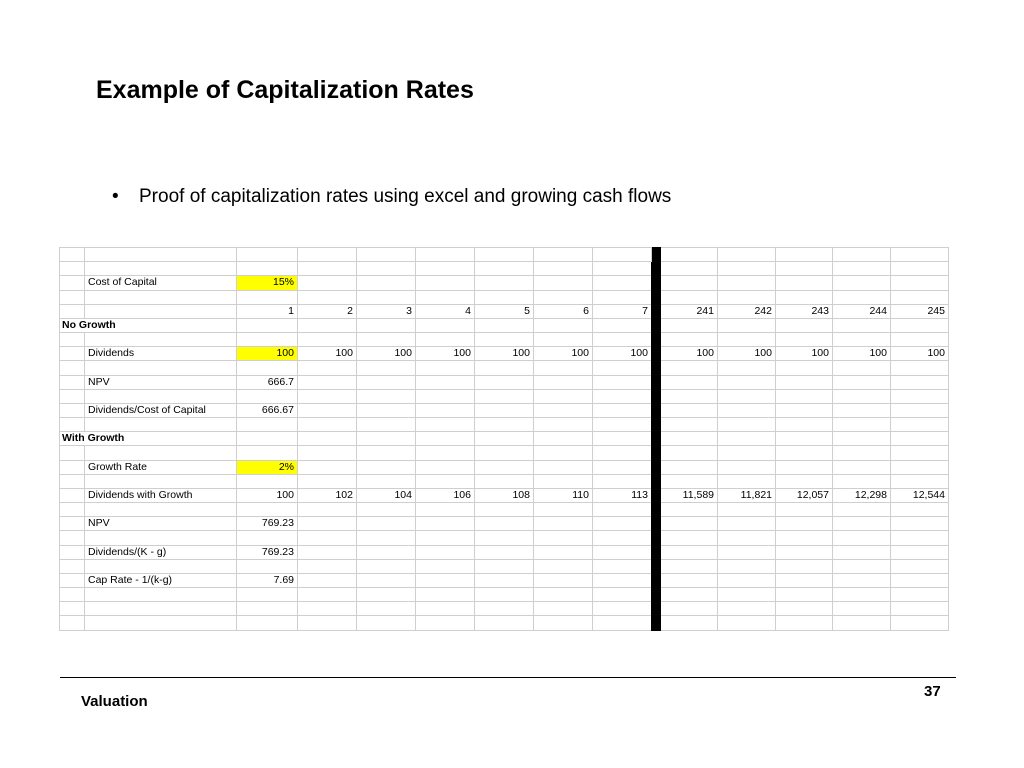 The height and width of the screenshot is (768, 1024). Describe the element at coordinates (160, 410) in the screenshot. I see `row-label: Dividends/Cost of Capital` at that location.